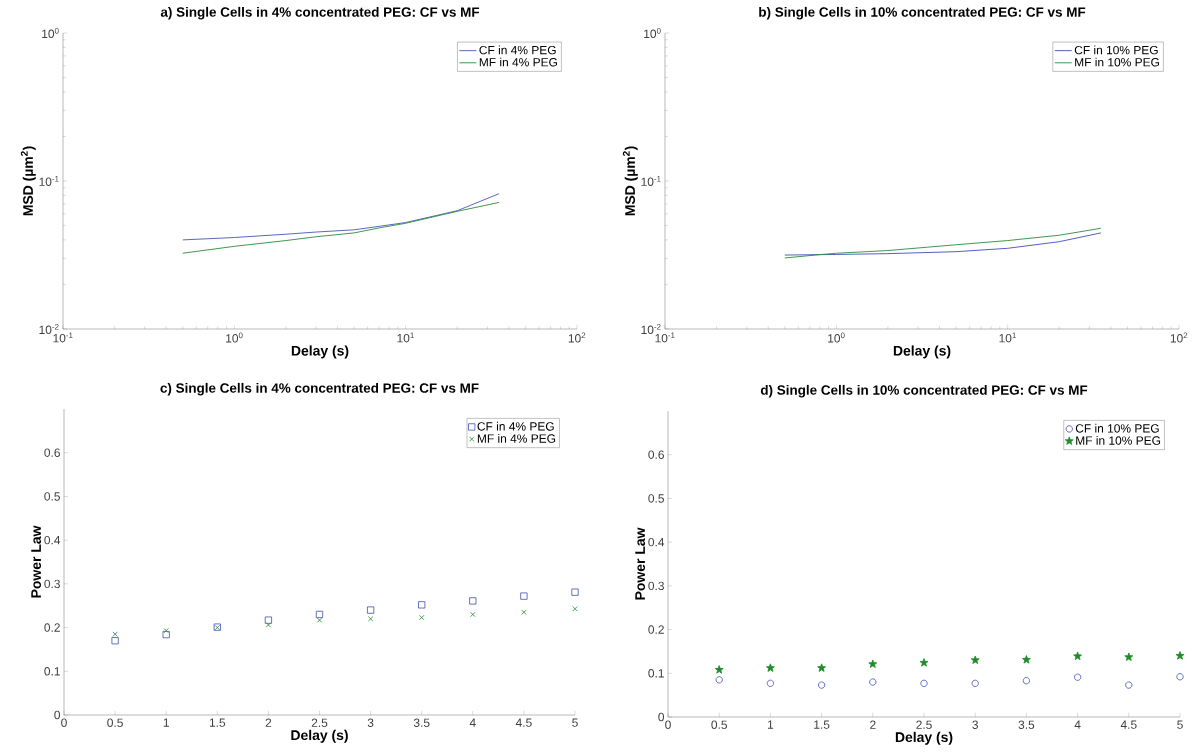 The height and width of the screenshot is (755, 1195). I want to click on chart-title: c) Single Cells in 4% concentrated PEG: CF vs MF, so click(319, 389).